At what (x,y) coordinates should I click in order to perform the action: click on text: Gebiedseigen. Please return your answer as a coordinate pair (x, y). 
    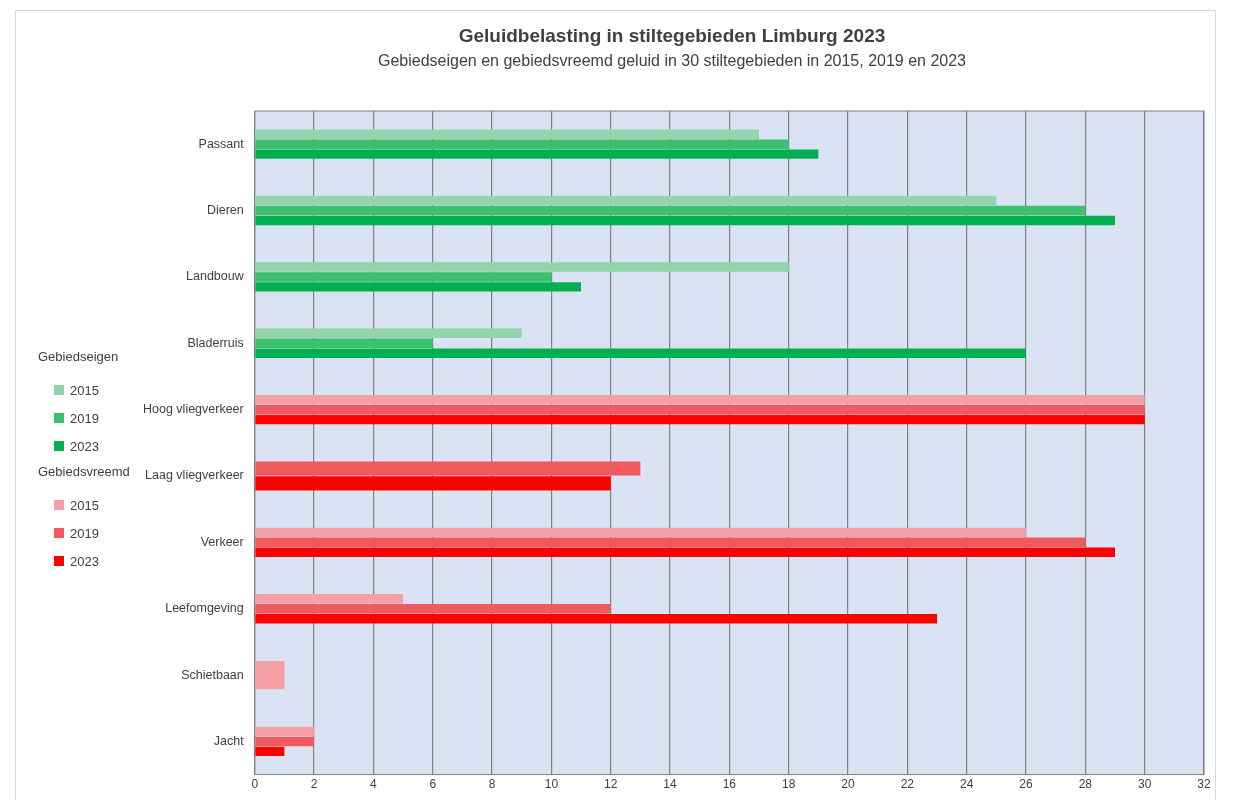
    Looking at the image, I should click on (79, 356).